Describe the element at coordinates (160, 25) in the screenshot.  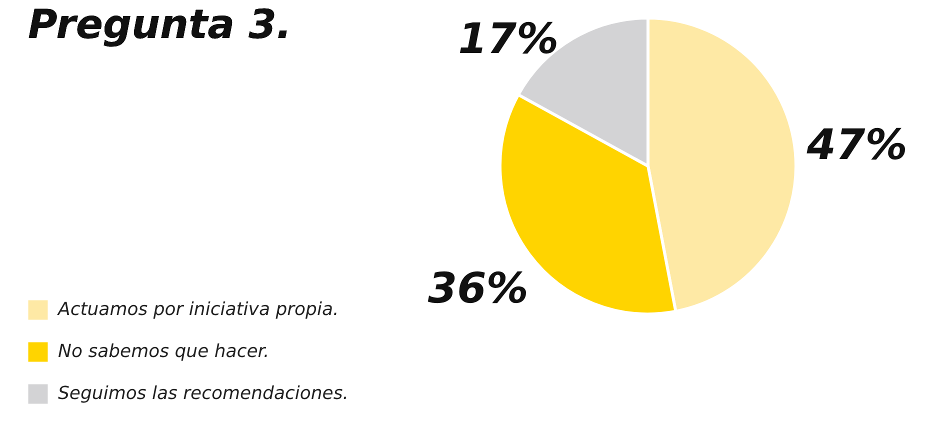
I see `chart-title: Pregunta 3.` at that location.